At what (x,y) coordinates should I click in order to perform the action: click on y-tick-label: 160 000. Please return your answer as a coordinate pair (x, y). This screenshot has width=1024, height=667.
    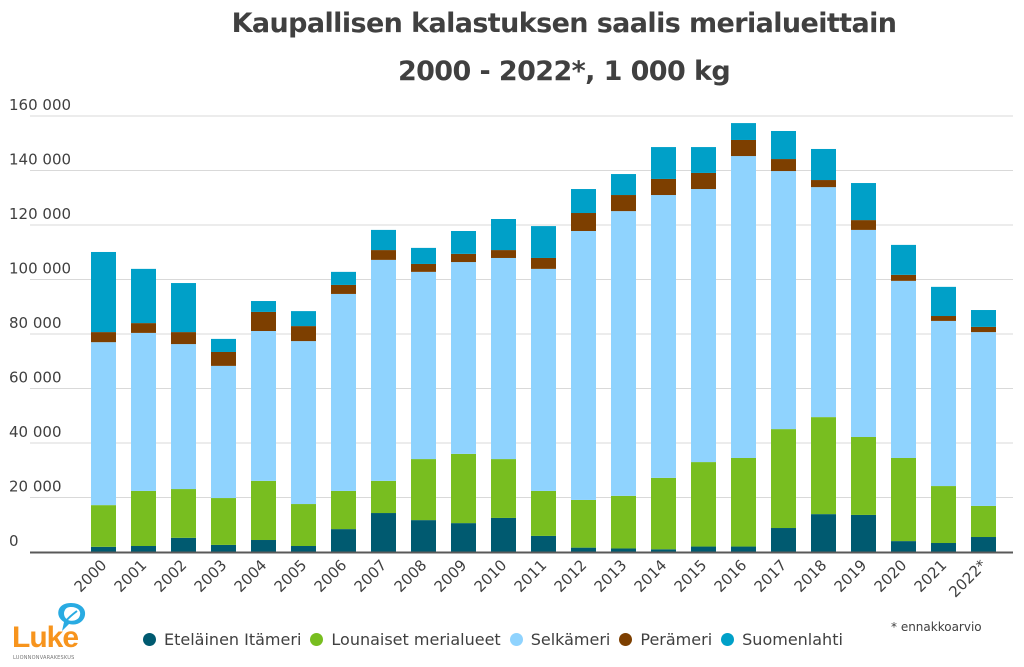
    Looking at the image, I should click on (40, 105).